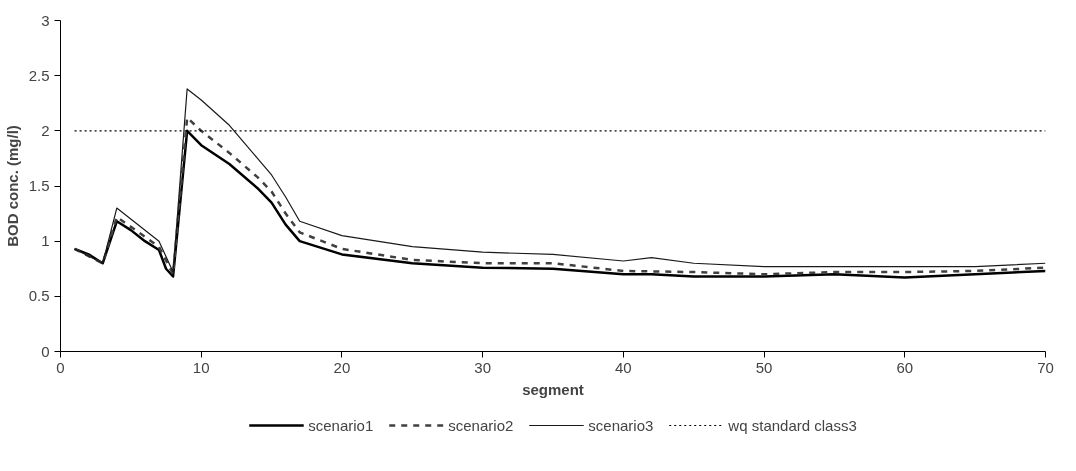  Describe the element at coordinates (482, 367) in the screenshot. I see `x-tick-label: 30` at that location.